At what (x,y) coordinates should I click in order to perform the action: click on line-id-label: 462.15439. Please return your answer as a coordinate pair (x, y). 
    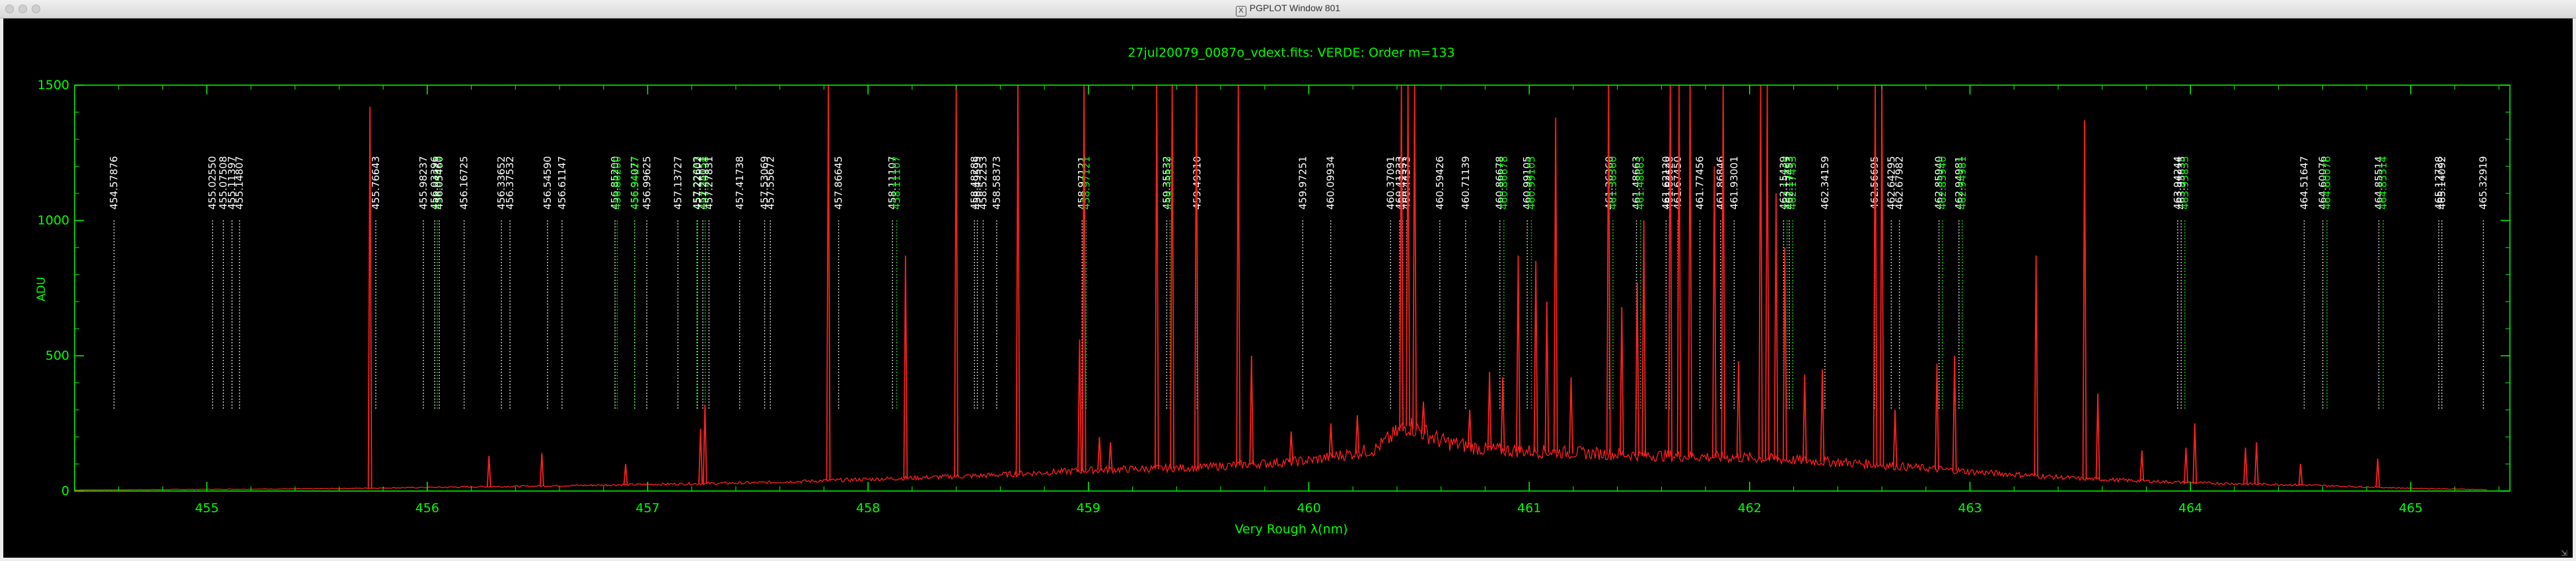
    Looking at the image, I should click on (1783, 182).